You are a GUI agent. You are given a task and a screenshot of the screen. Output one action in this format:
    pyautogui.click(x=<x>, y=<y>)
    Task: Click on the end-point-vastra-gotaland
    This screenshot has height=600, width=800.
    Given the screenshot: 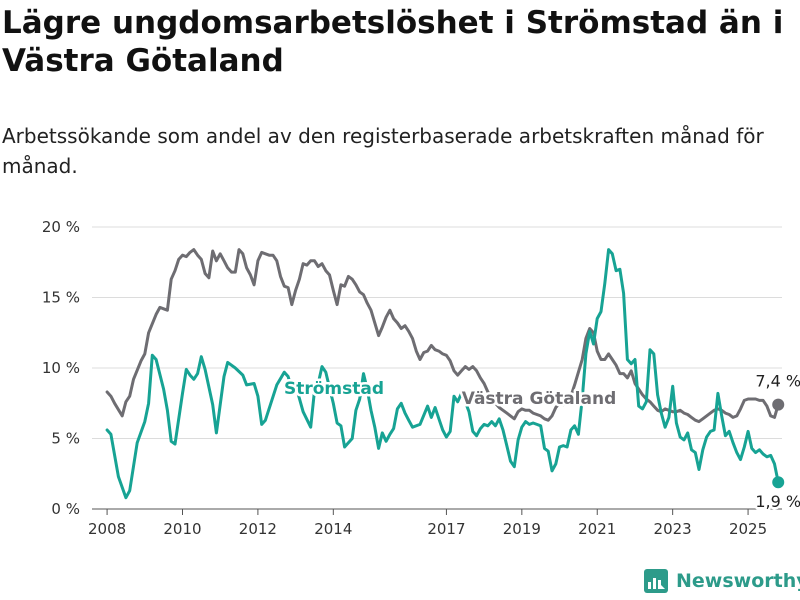 What is the action you would take?
    pyautogui.click(x=778, y=404)
    